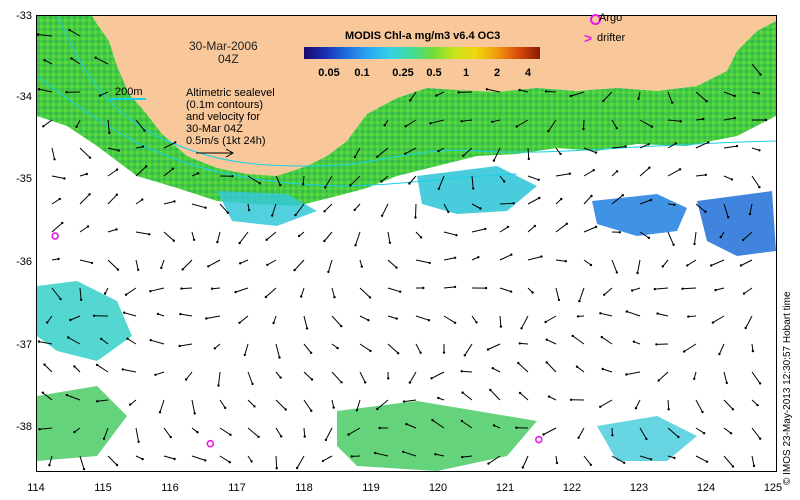 This screenshot has width=800, height=500. What do you see at coordinates (787, 388) in the screenshot?
I see `credit-text: © IMOS 23-May-2013 12:30:57 Hobart time` at bounding box center [787, 388].